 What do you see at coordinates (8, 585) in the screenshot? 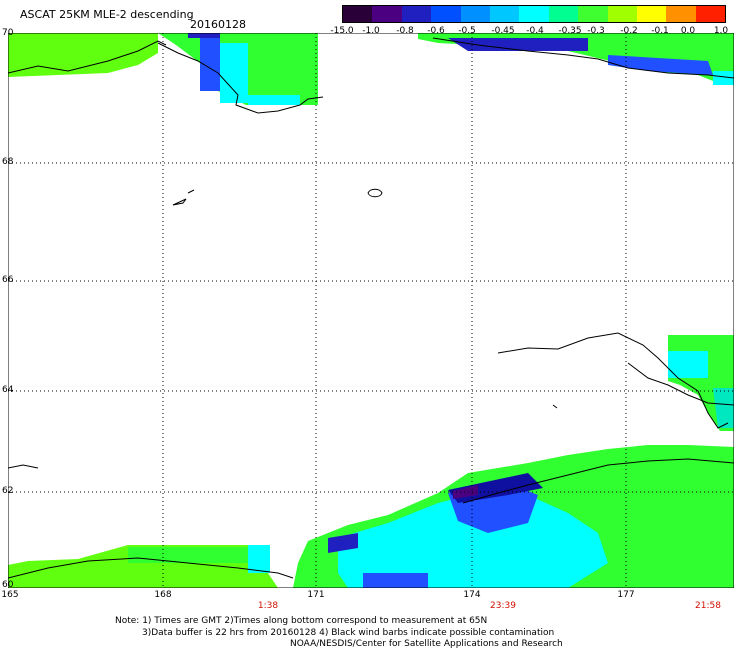
I see `lat-label: 60` at bounding box center [8, 585].